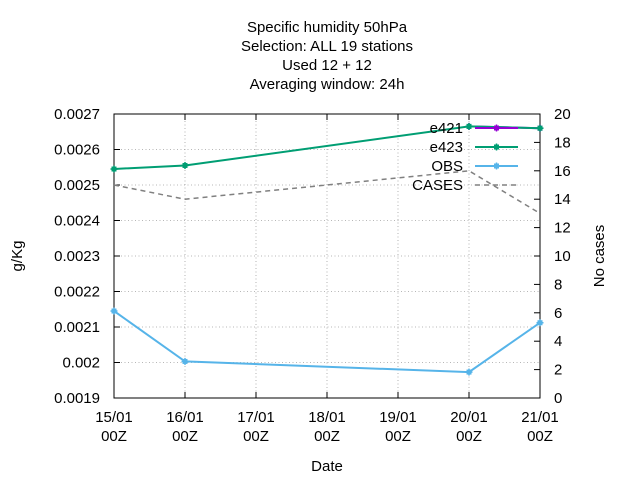 Image resolution: width=640 pixels, height=480 pixels. I want to click on y-tick-label: 0.0027, so click(77, 114).